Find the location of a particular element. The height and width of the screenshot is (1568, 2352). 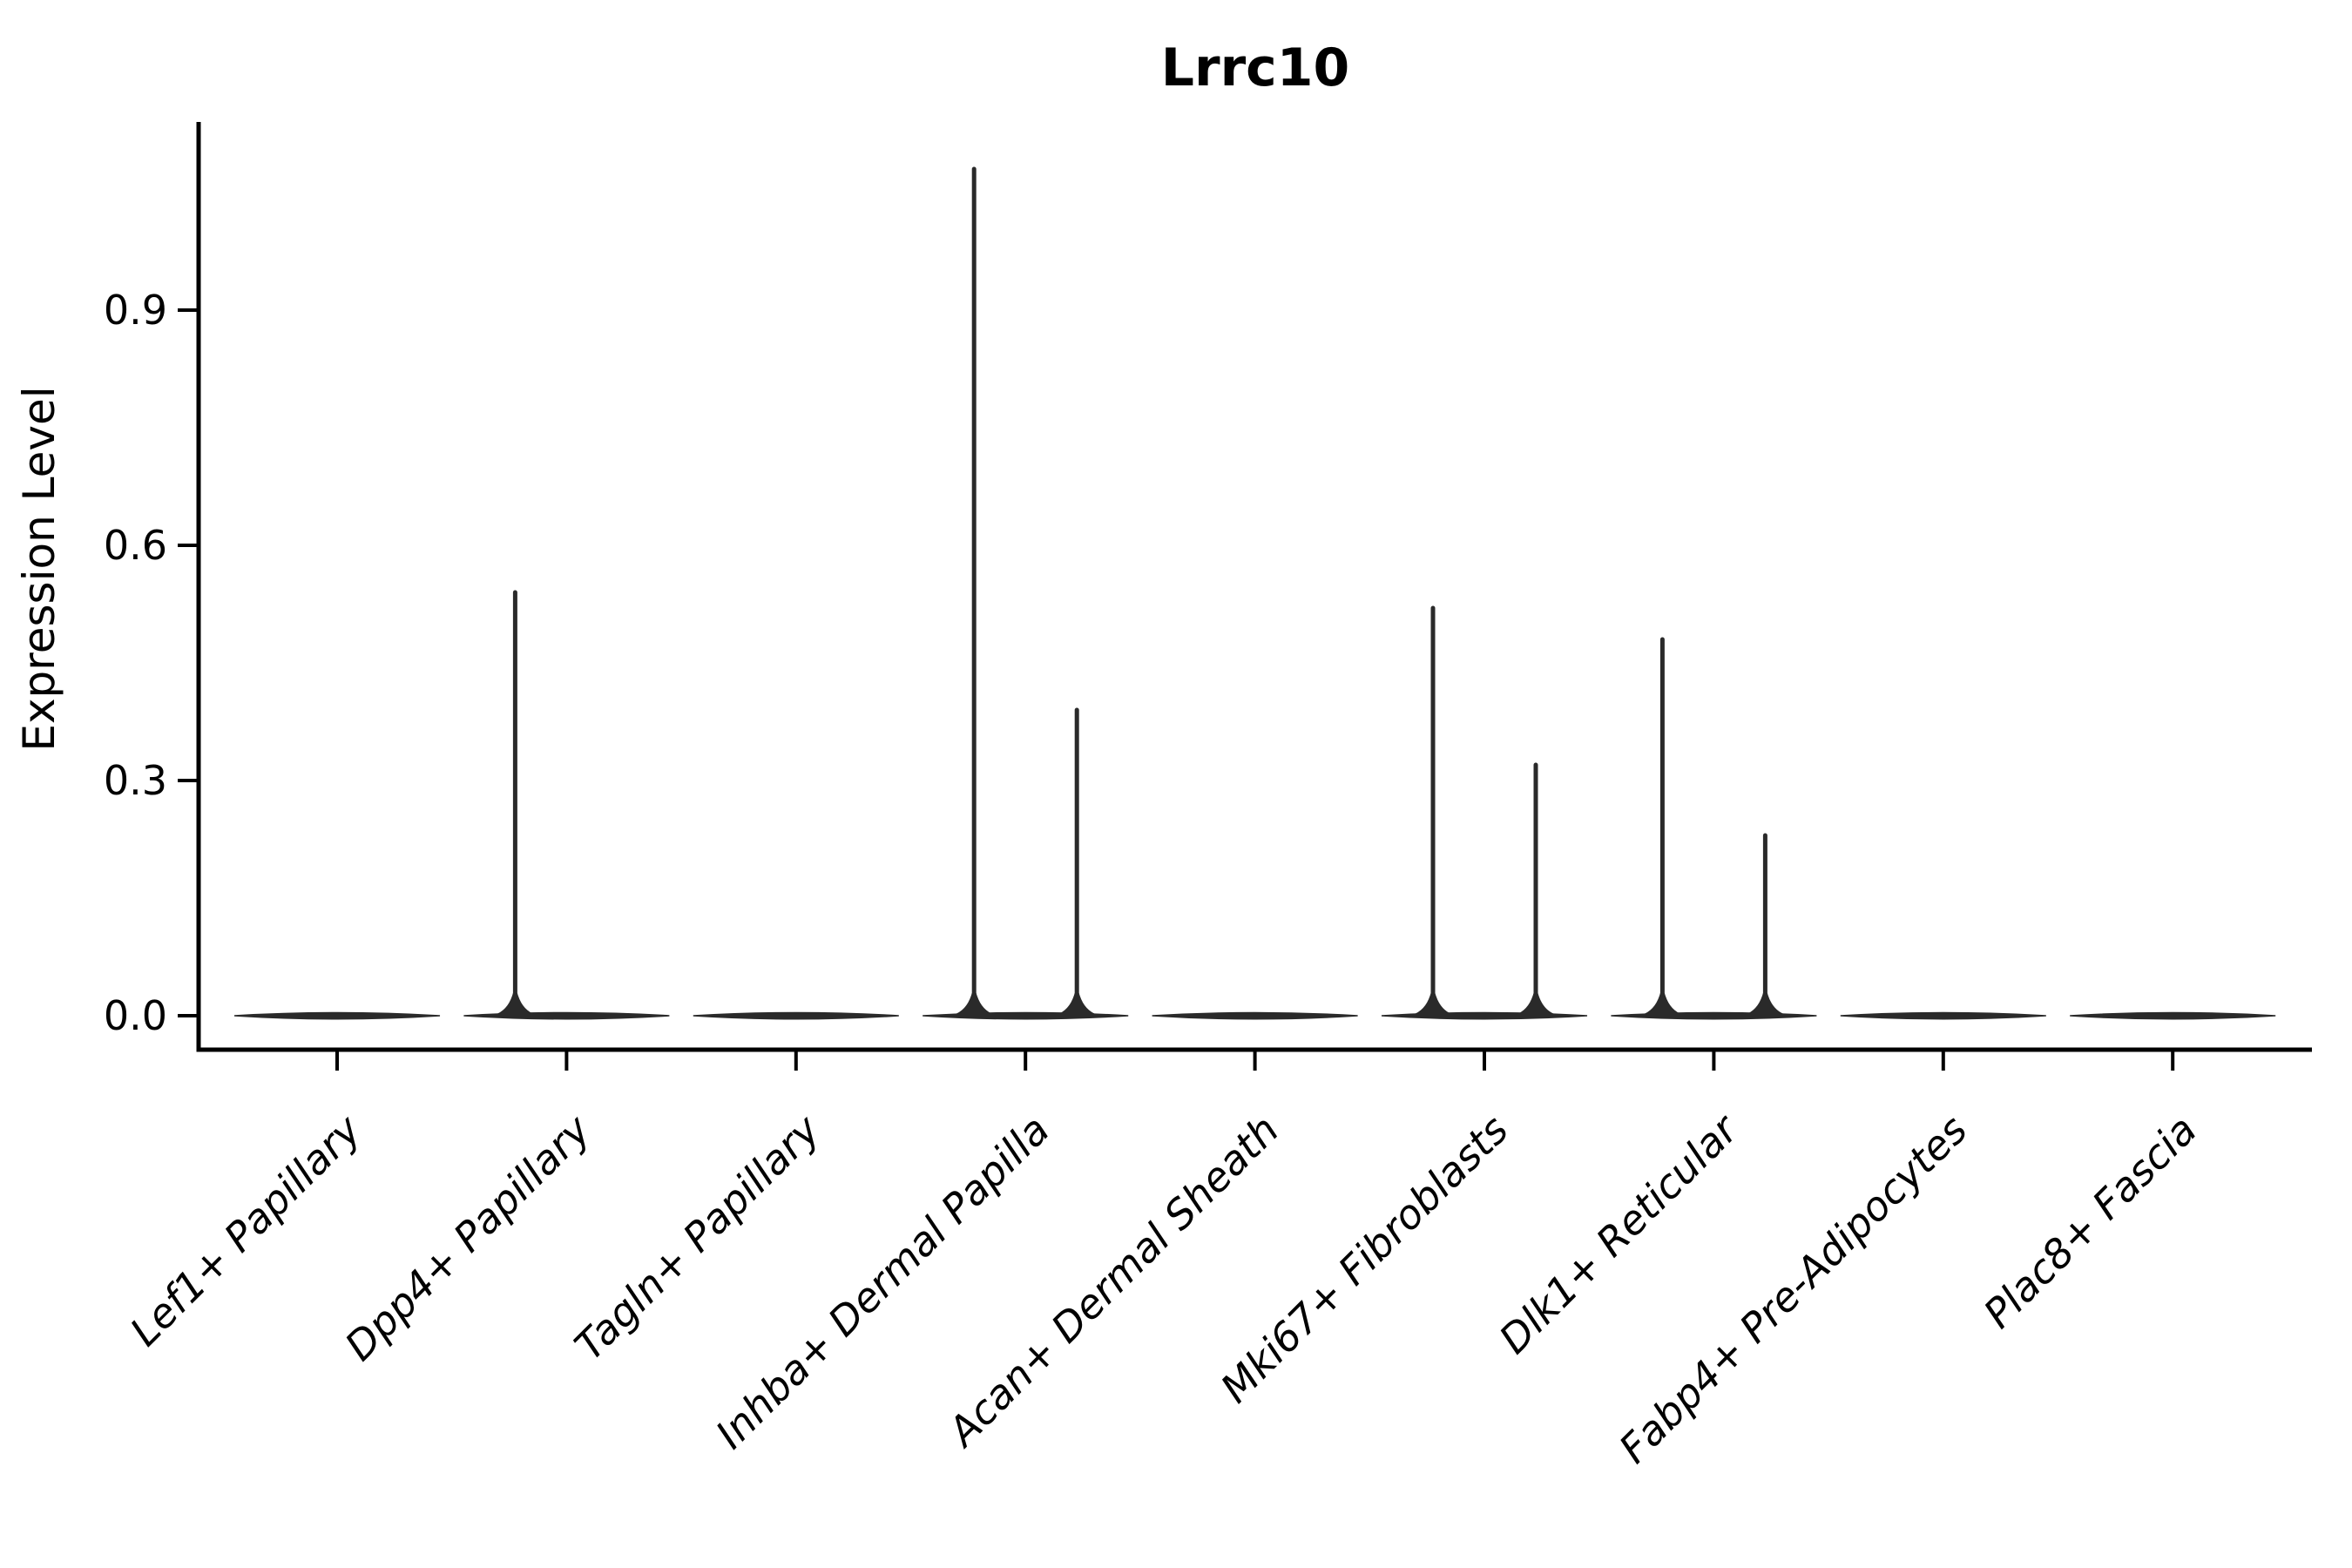

y-tick-label: 0.9 is located at coordinates (135, 310).